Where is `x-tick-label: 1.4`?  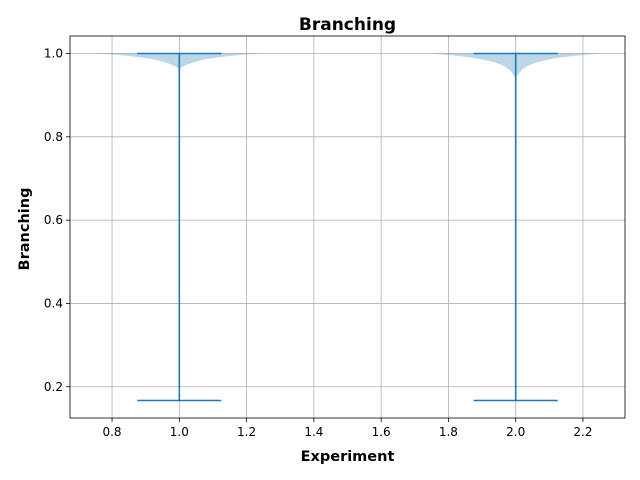 x-tick-label: 1.4 is located at coordinates (313, 432).